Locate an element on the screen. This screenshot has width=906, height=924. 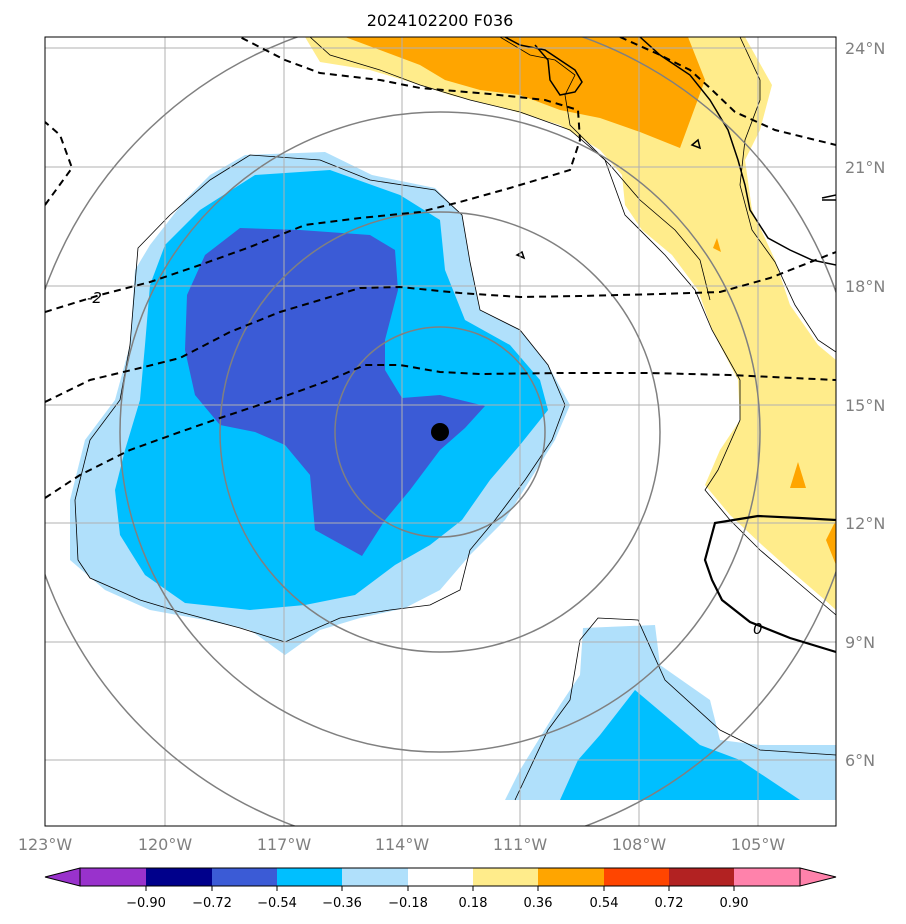
lon-label: 117°W is located at coordinates (284, 844).